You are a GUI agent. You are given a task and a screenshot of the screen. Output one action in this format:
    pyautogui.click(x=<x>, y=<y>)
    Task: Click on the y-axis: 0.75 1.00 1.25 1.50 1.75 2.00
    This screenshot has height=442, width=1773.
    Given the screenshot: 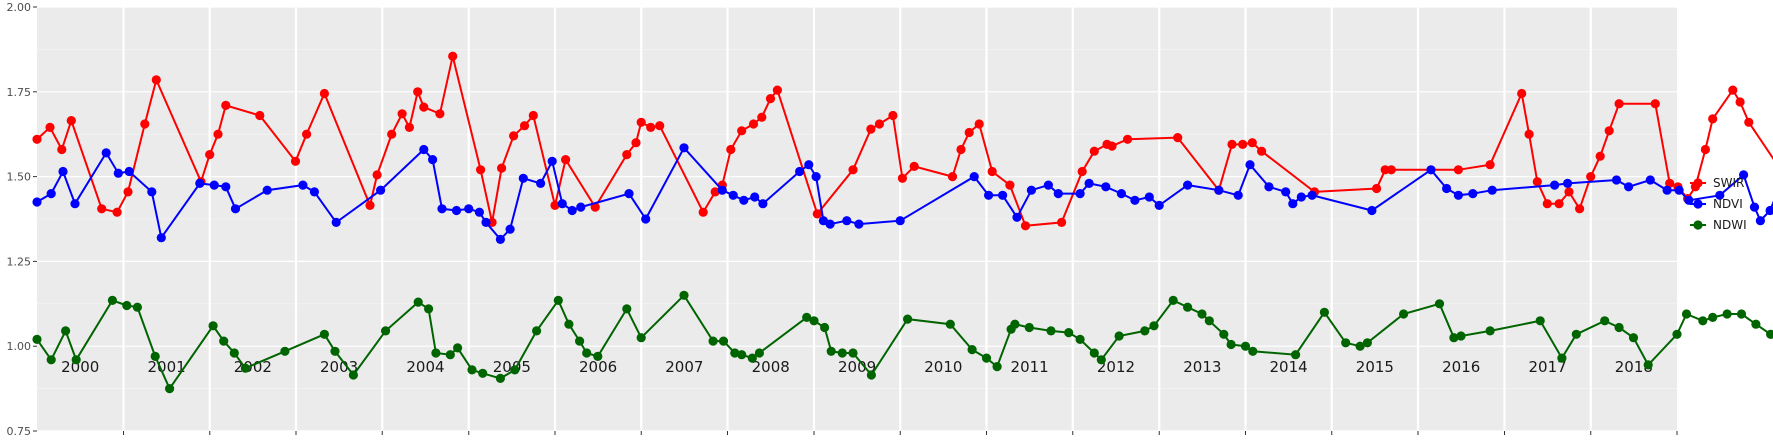 What is the action you would take?
    pyautogui.click(x=22, y=219)
    